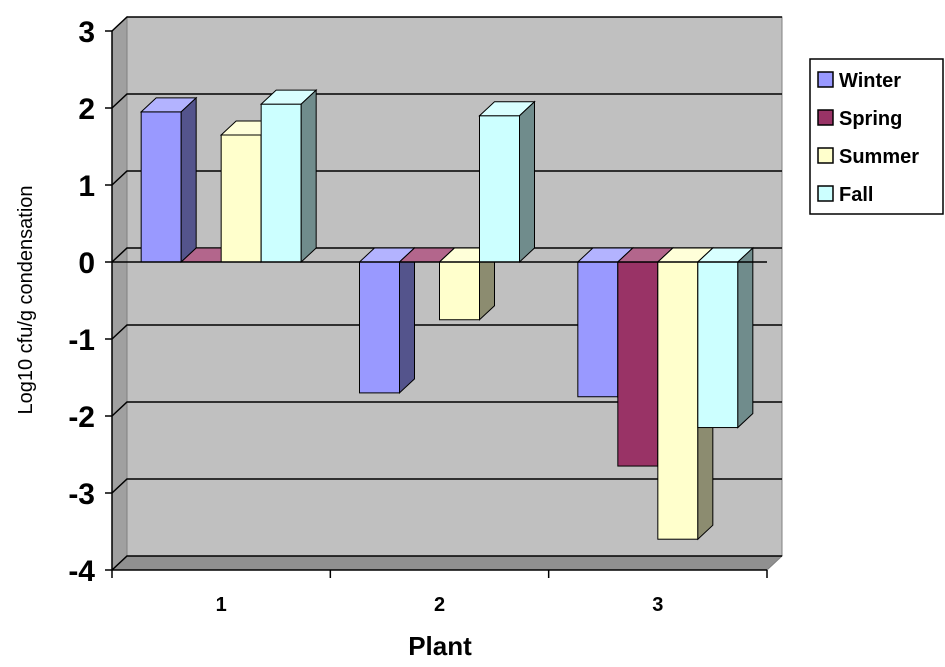 The height and width of the screenshot is (667, 945). What do you see at coordinates (86, 32) in the screenshot?
I see `y-tick-label: 3` at bounding box center [86, 32].